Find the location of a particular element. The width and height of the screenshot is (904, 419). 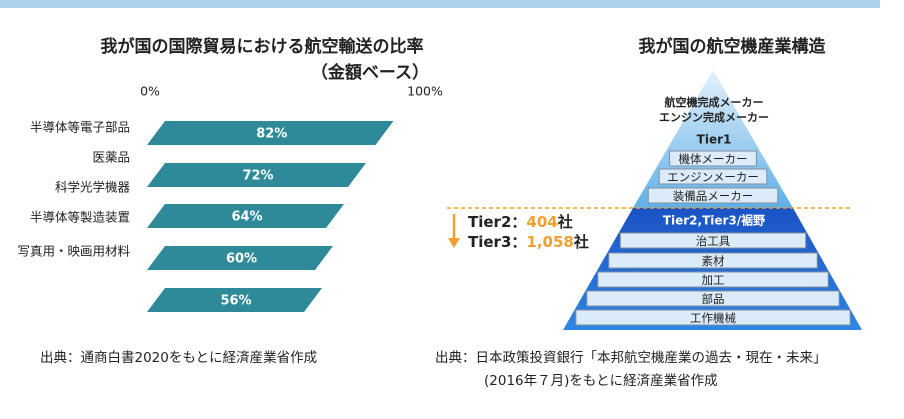

source: 出典：日本政策投資銀行「本邦航空機産業の過去・現在・未来」 is located at coordinates (631, 357).